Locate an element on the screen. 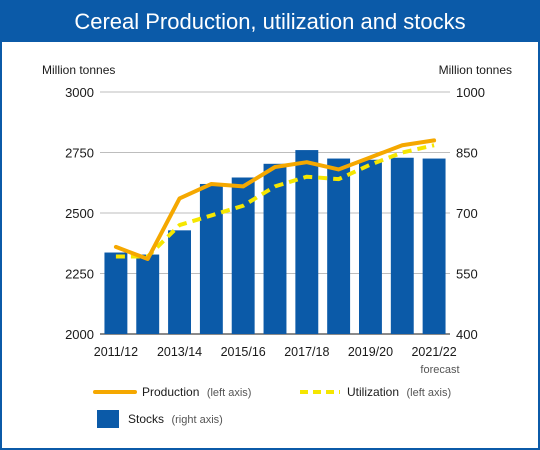 The width and height of the screenshot is (540, 450). legend-utilization: Utilization (left axis) is located at coordinates (399, 391).